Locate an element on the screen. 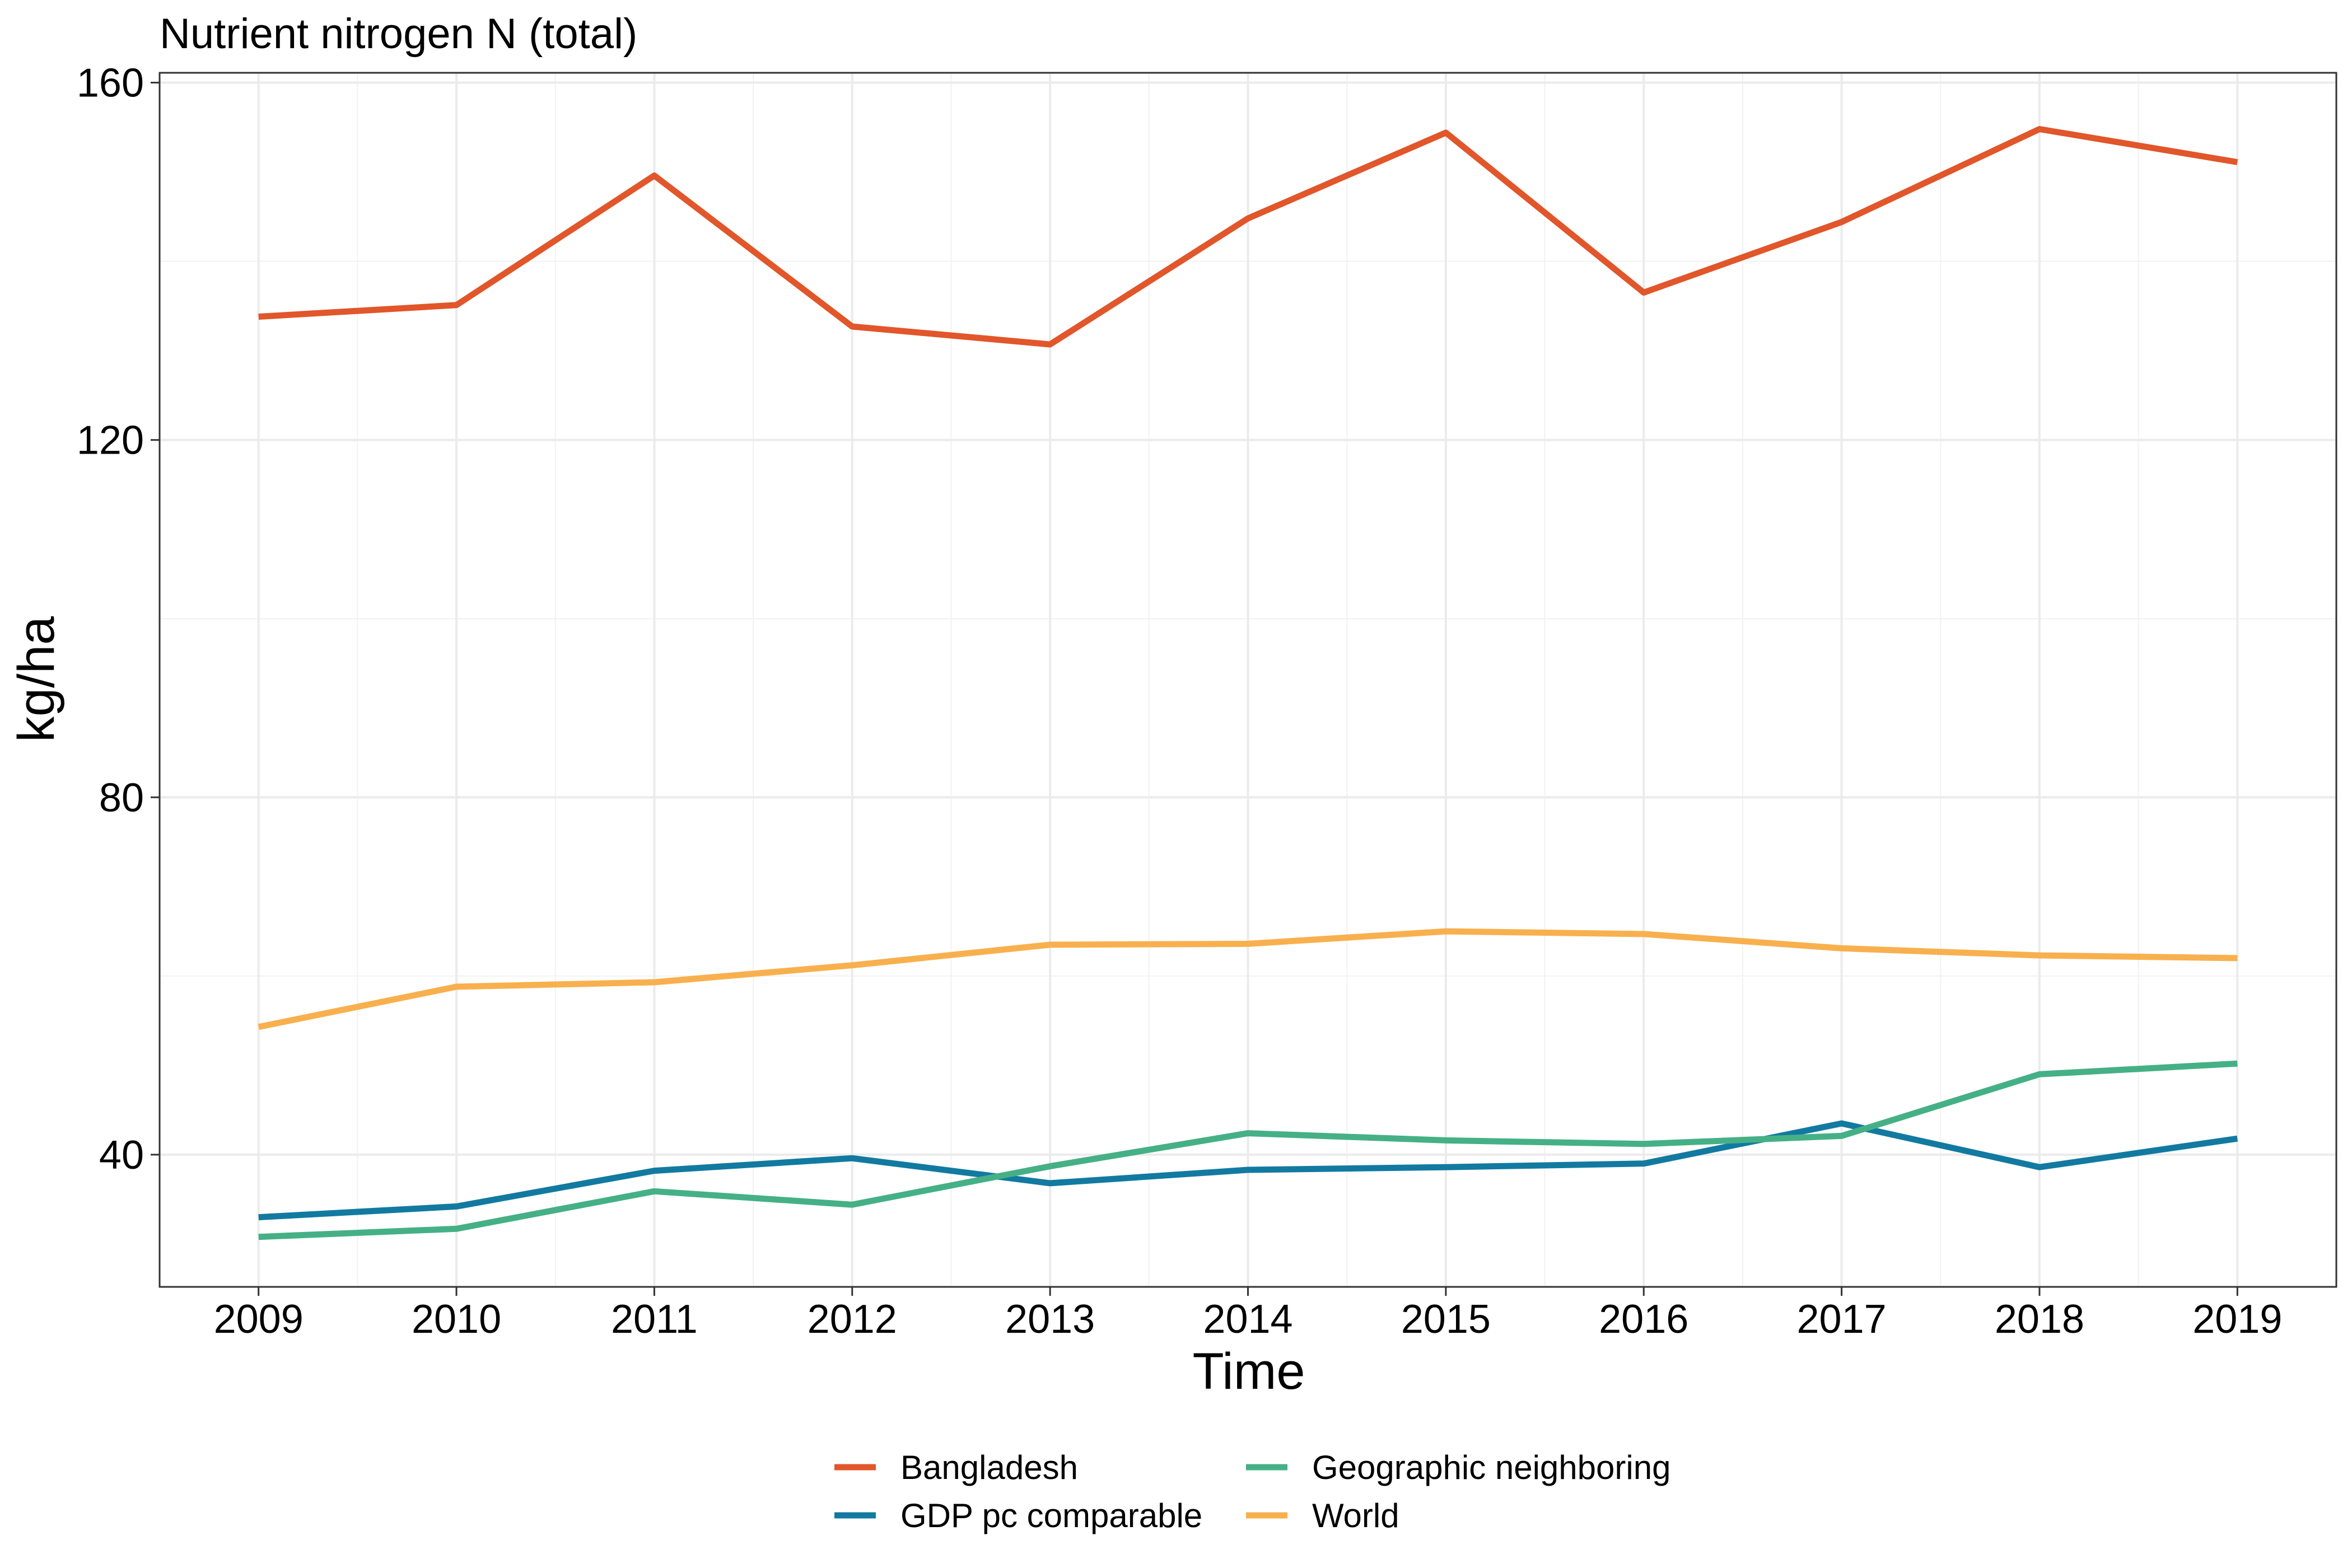 The width and height of the screenshot is (2352, 1568). chart-title: Nutrient nitrogen N (total) is located at coordinates (399, 34).